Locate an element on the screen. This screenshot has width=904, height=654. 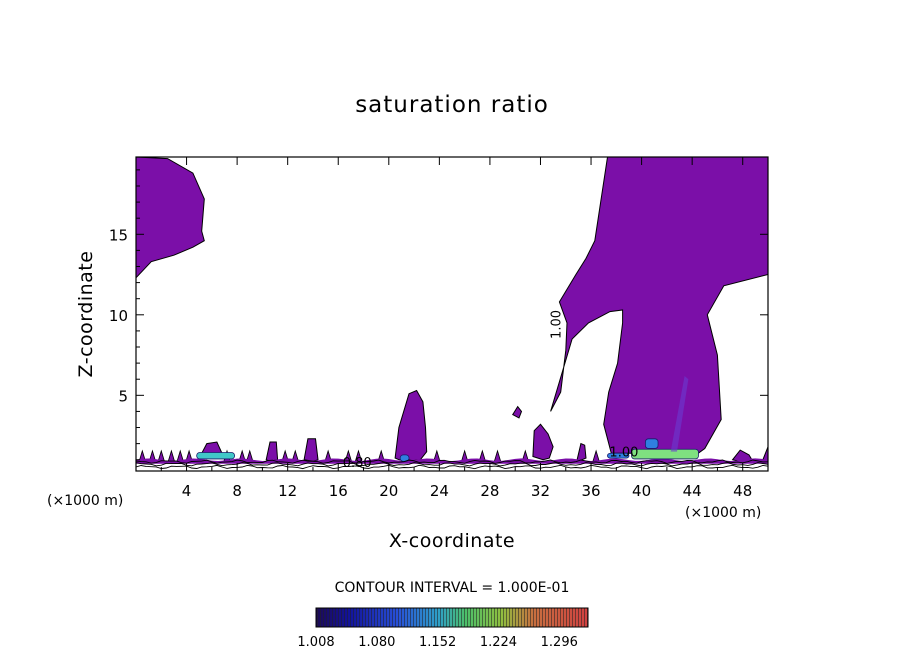
x-axis-title: X-coordinate is located at coordinates (452, 541).